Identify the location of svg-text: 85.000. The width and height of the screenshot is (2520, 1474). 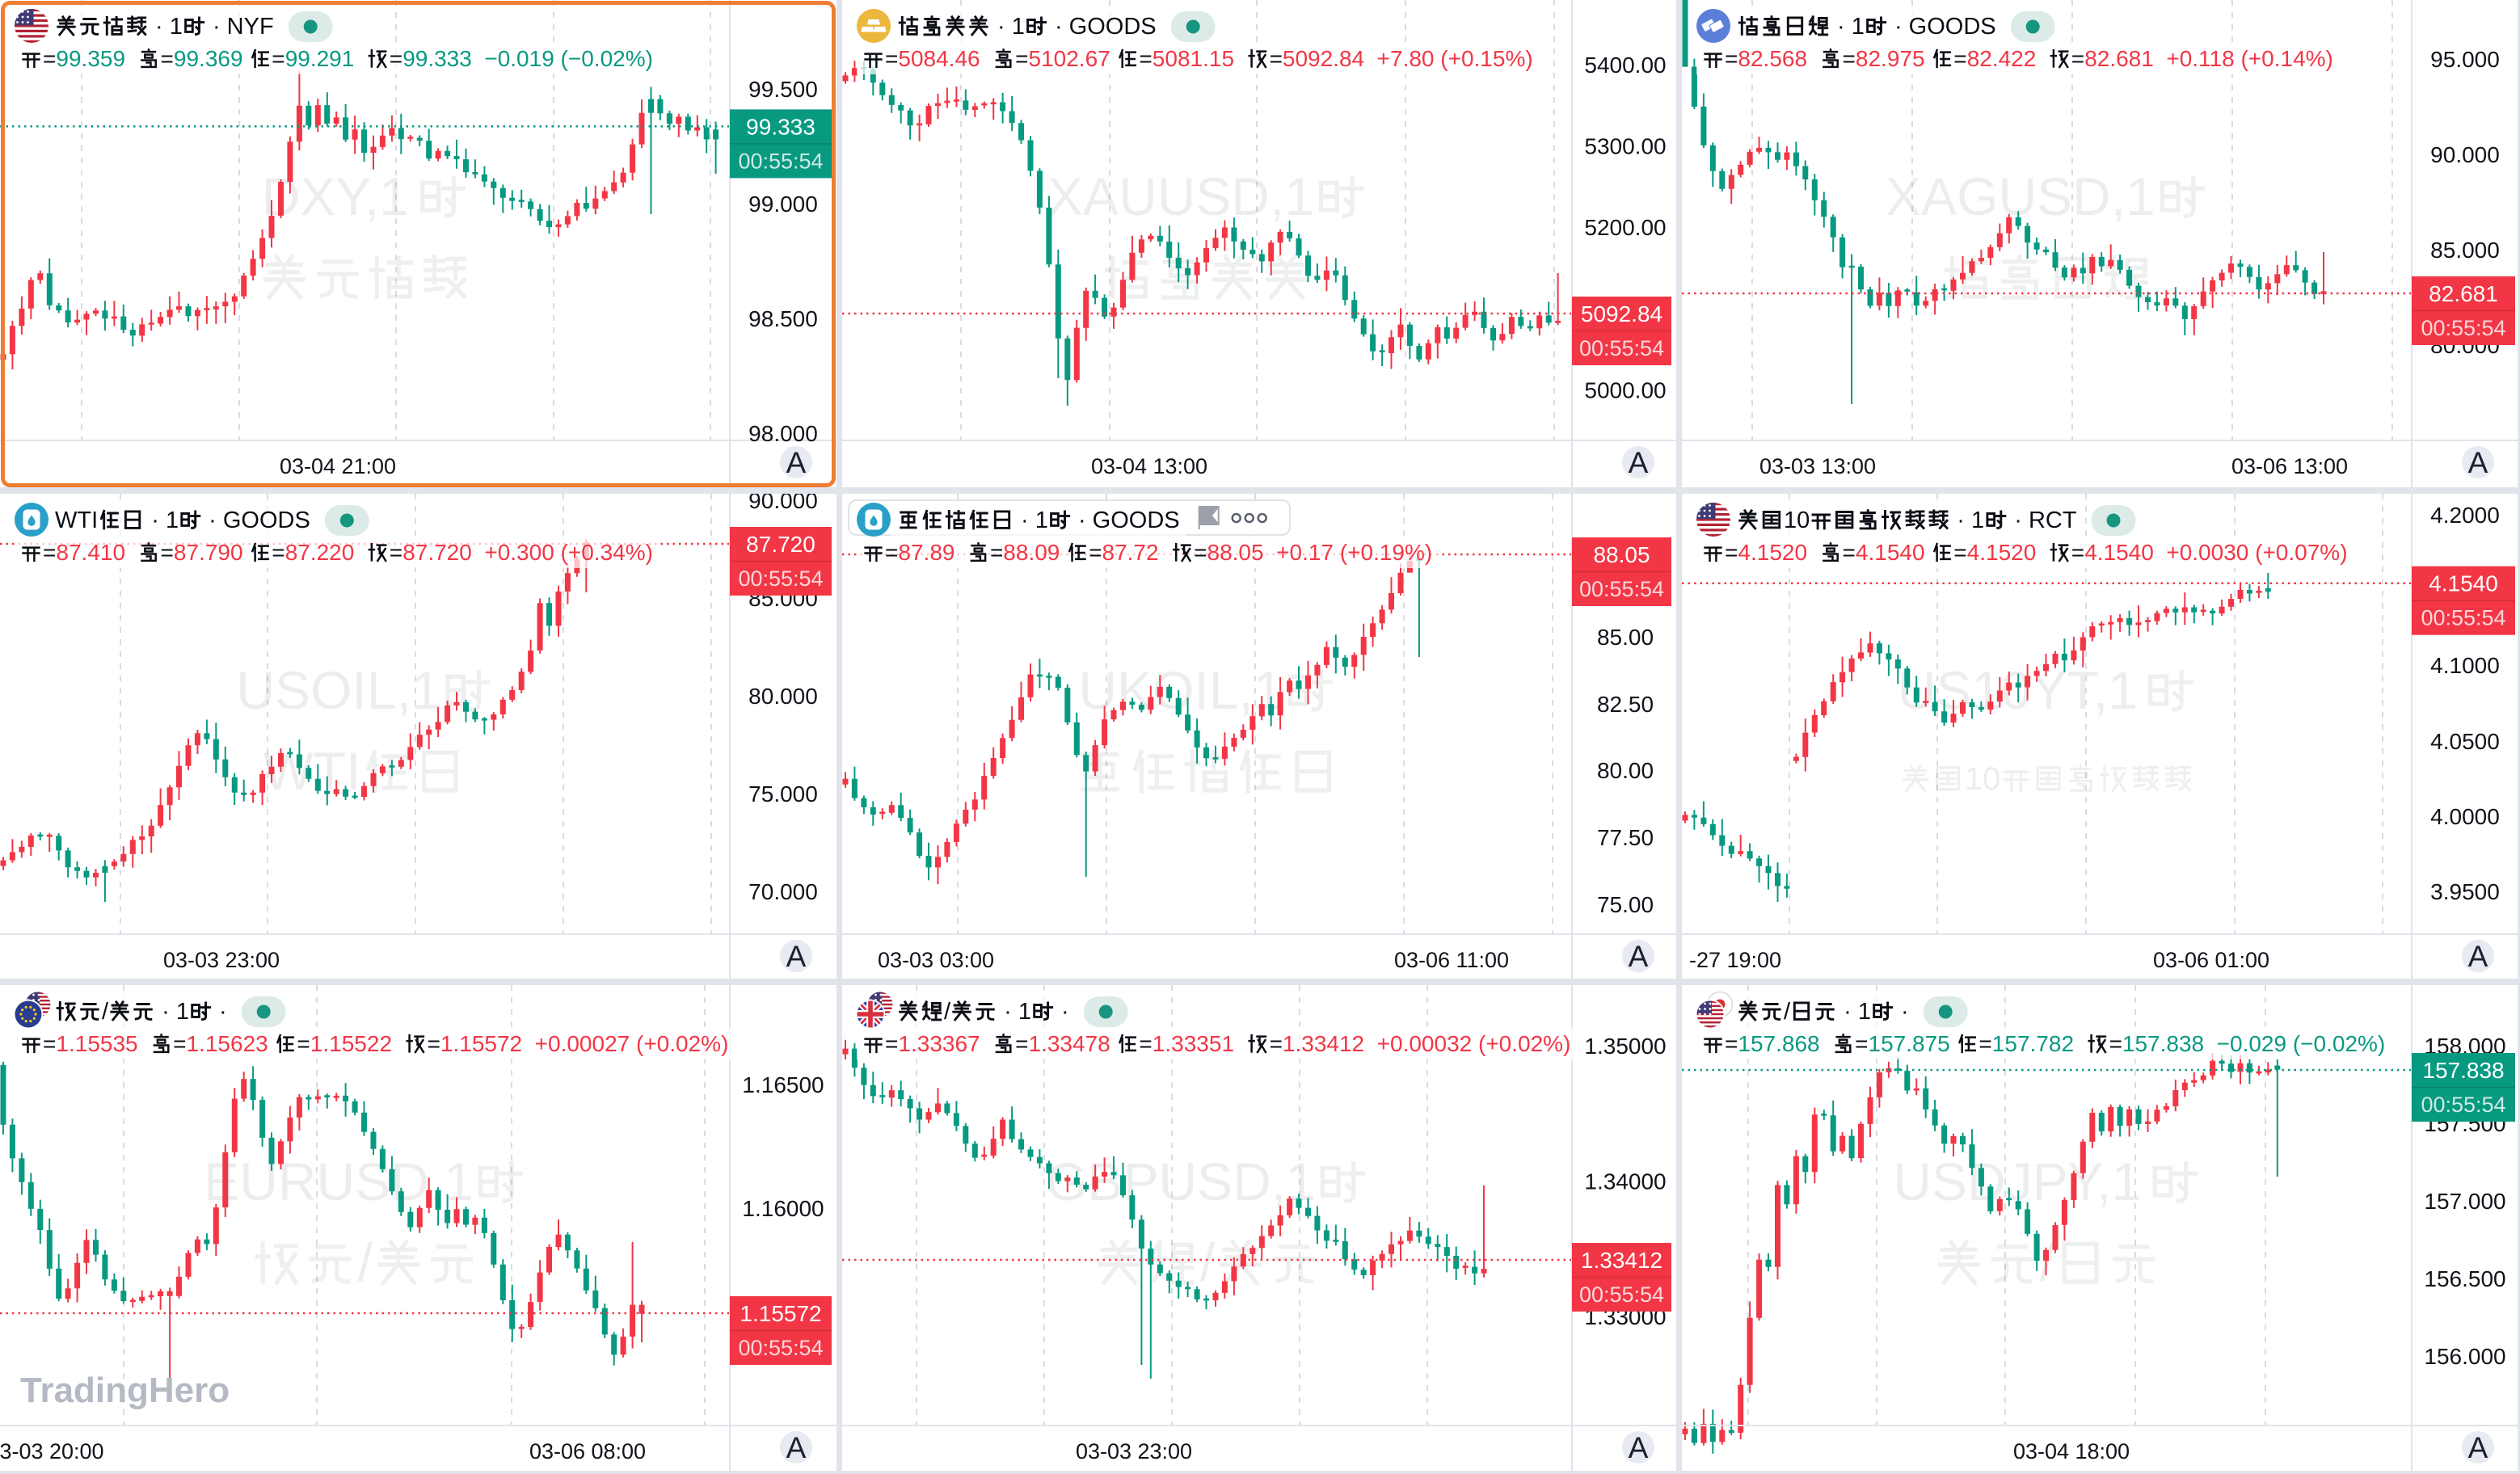
(2465, 250).